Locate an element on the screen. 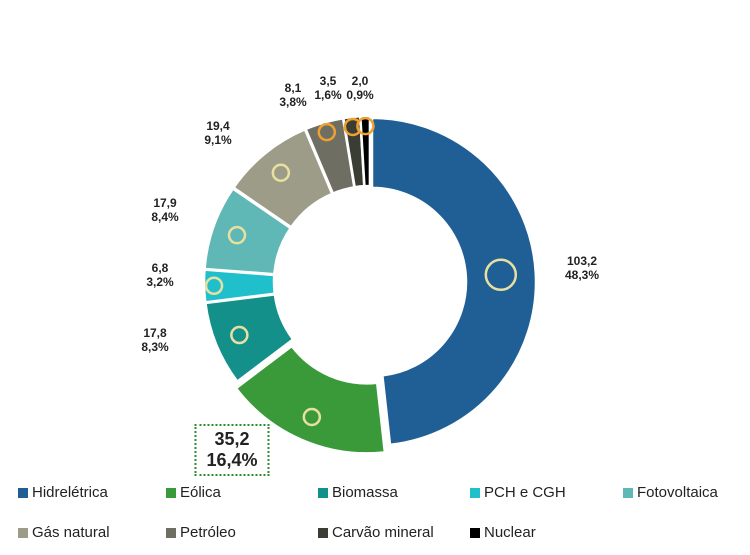 The width and height of the screenshot is (750, 555). legend-item: PCH e CGH is located at coordinates (518, 492).